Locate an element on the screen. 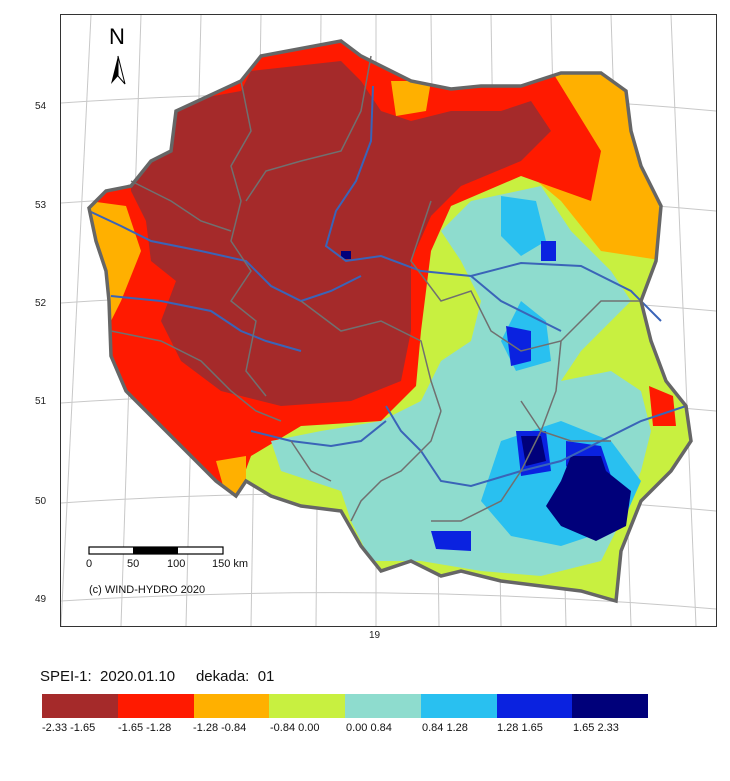  legend-label-7: 1.28 1.65 is located at coordinates (520, 728).